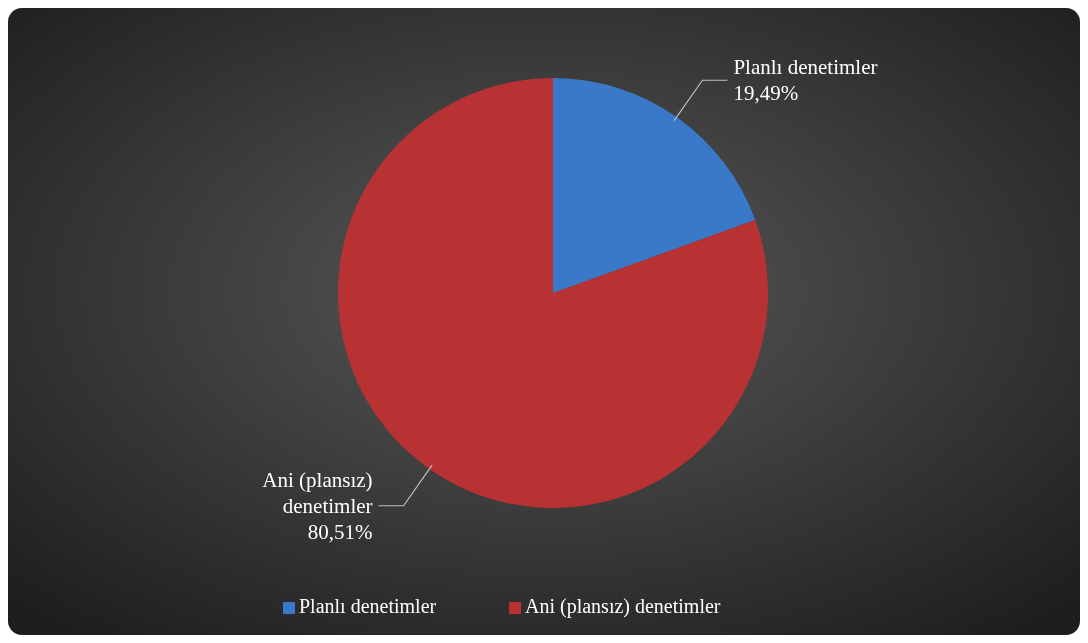 This screenshot has height=643, width=1088. Describe the element at coordinates (340, 531) in the screenshot. I see `data-label: 80,51%` at that location.